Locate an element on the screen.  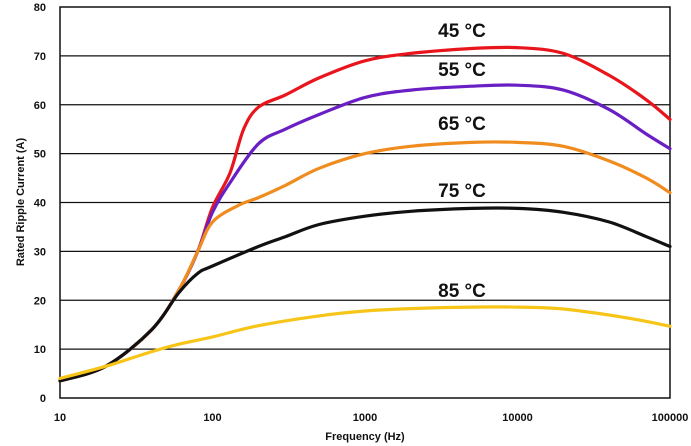
series-line is located at coordinates (365, 342).